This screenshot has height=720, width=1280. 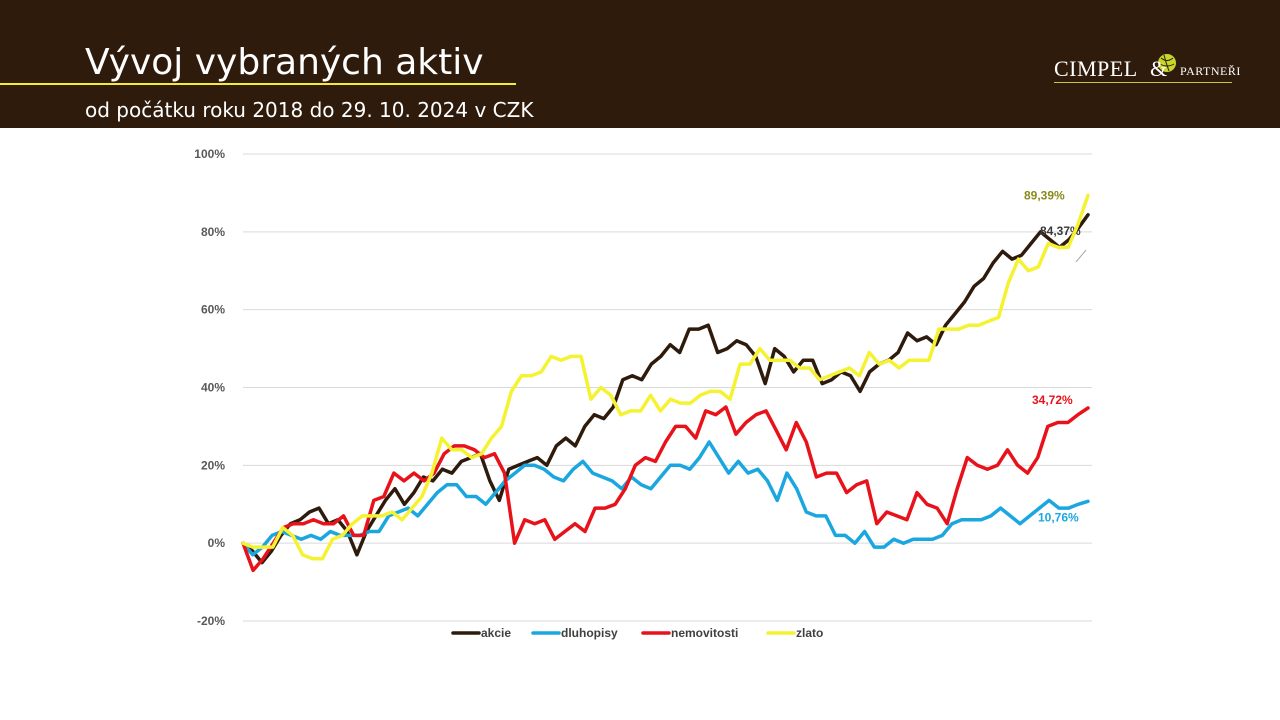 I want to click on series-line-dluhopisy, so click(x=665, y=498).